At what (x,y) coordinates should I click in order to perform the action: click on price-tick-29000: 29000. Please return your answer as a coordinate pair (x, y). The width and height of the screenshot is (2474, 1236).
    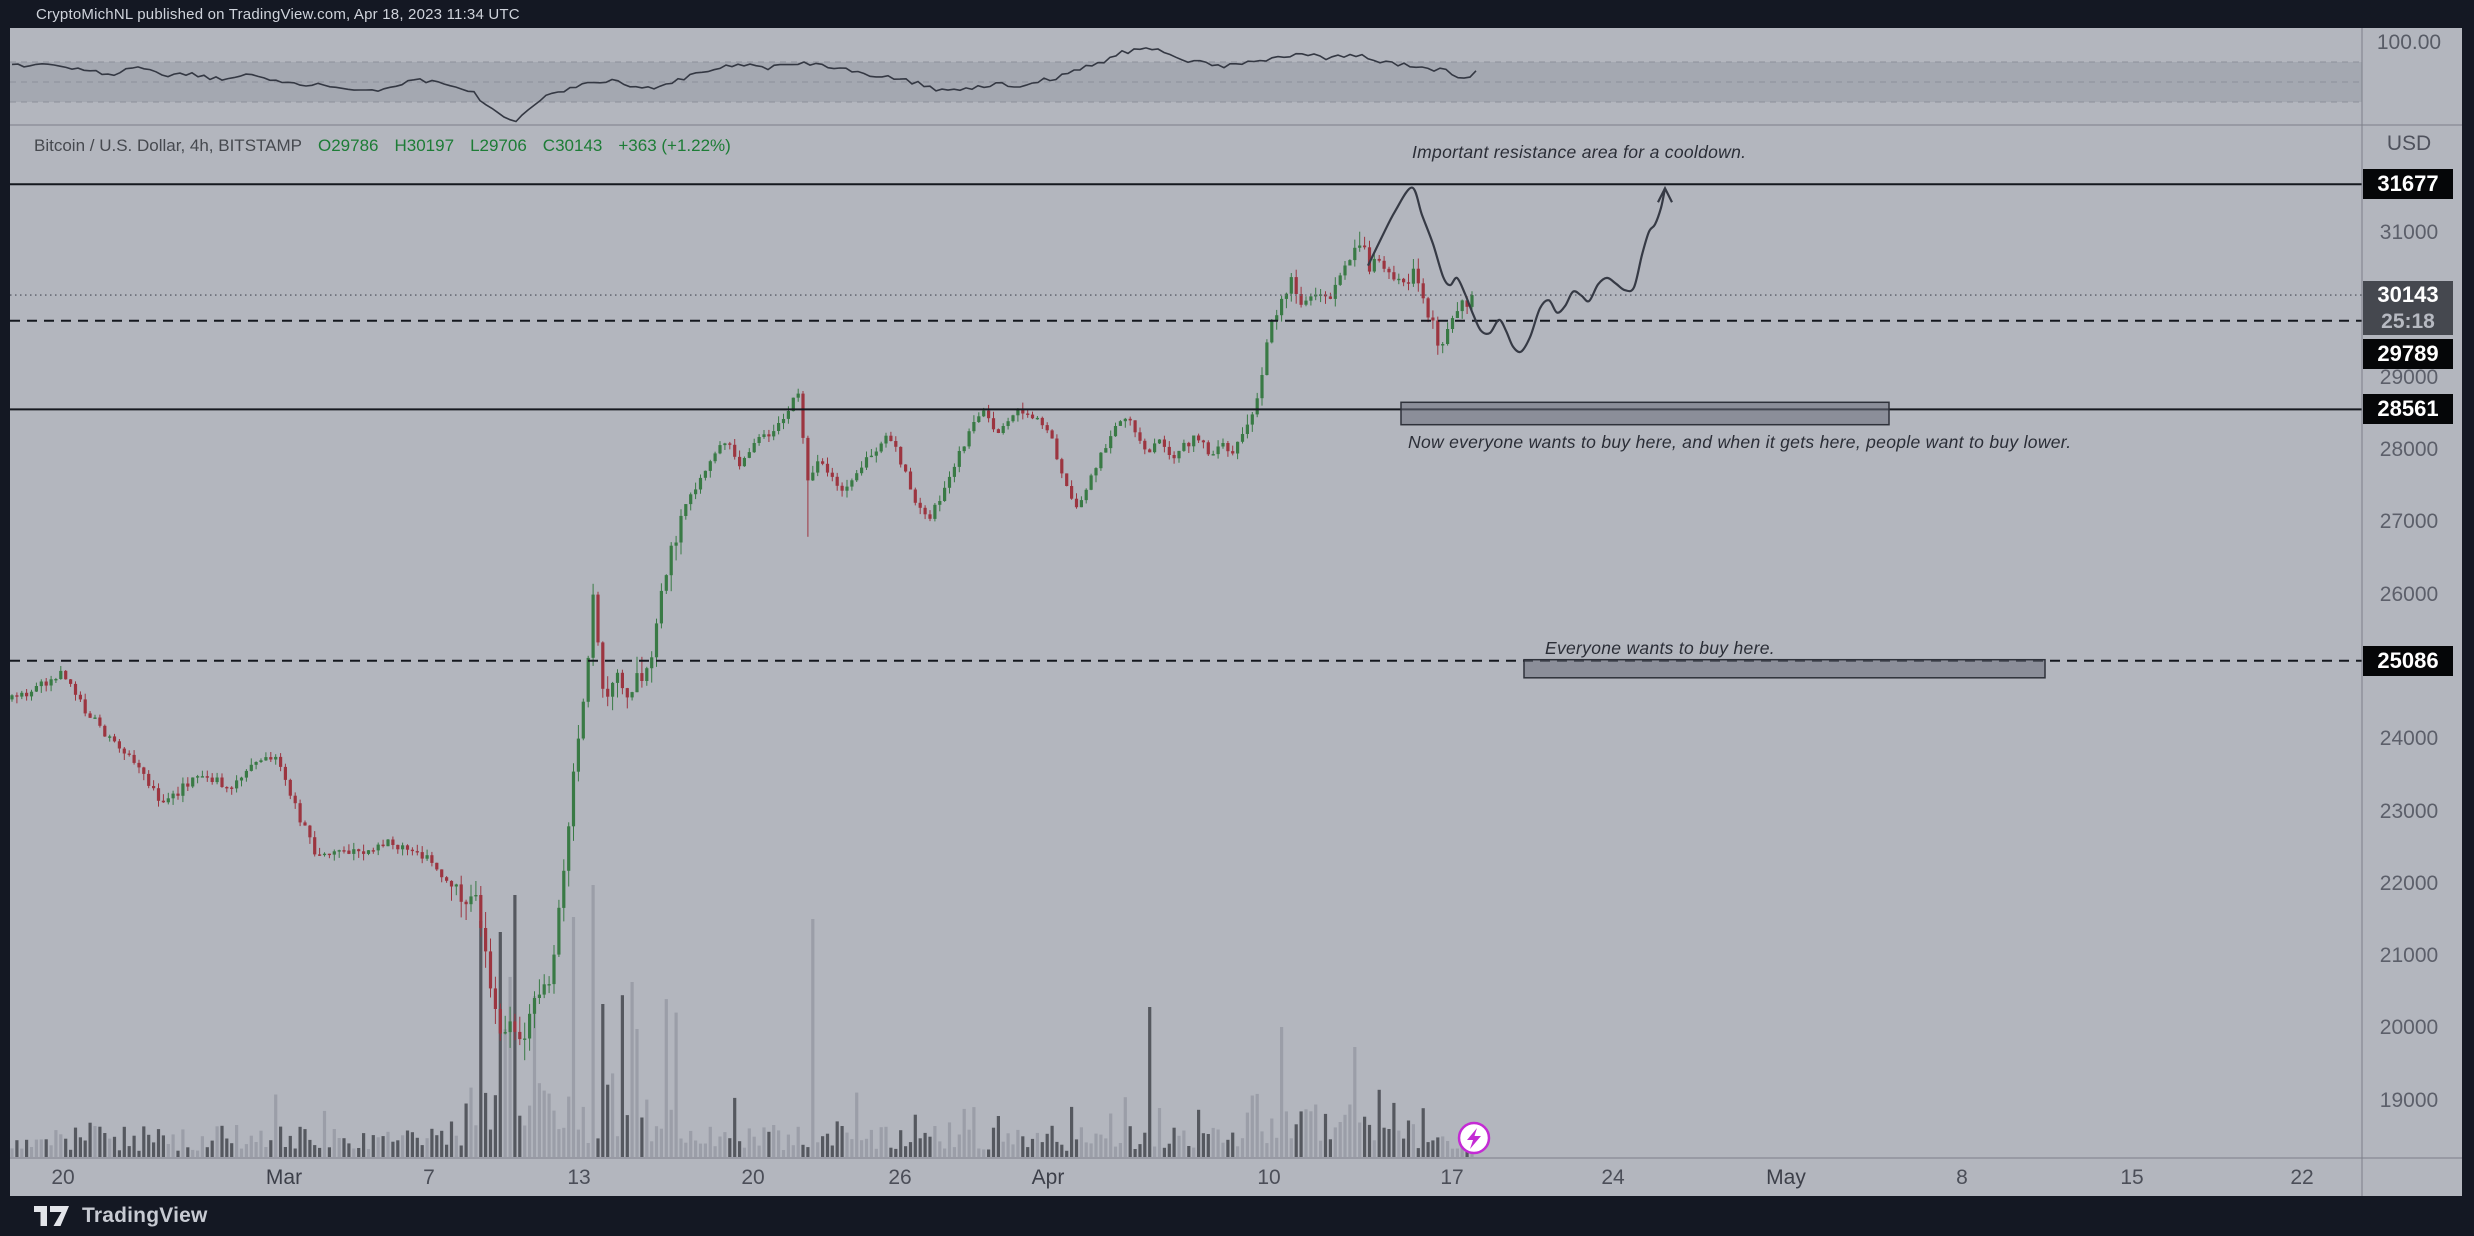
    Looking at the image, I should click on (2409, 377).